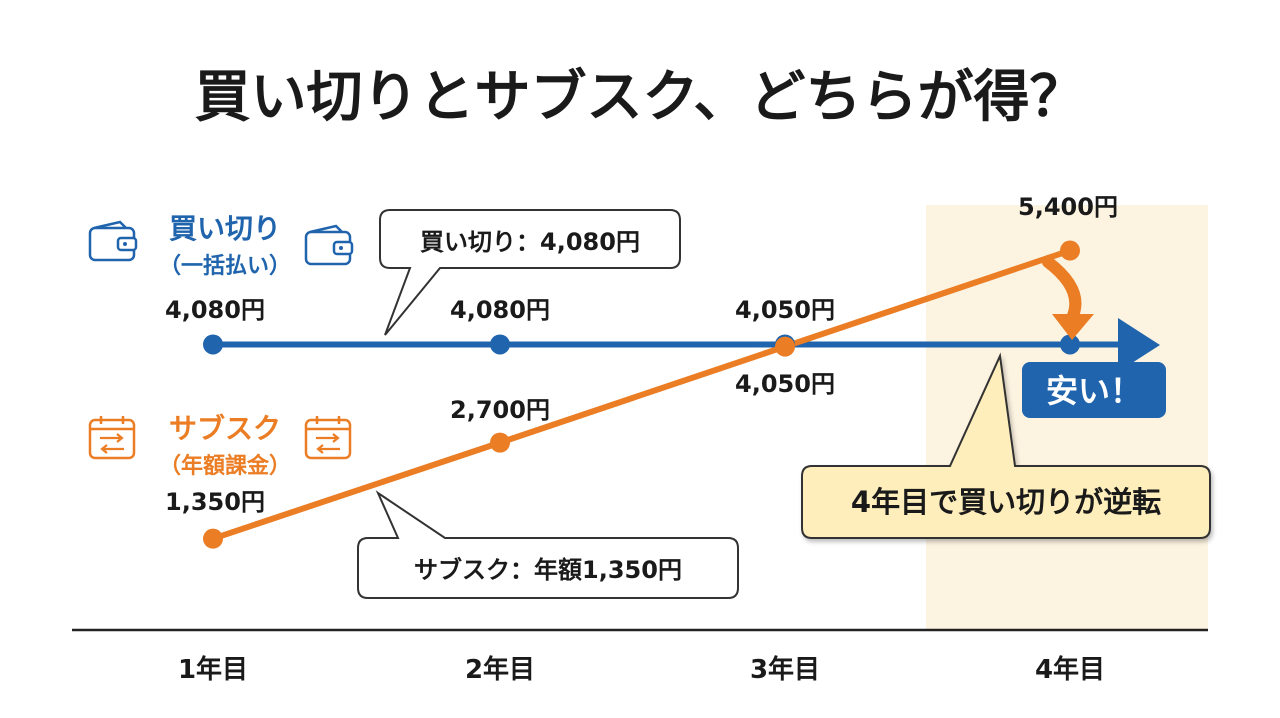 Image resolution: width=1280 pixels, height=718 pixels. I want to click on buyout-trend-arrow, so click(1139, 345).